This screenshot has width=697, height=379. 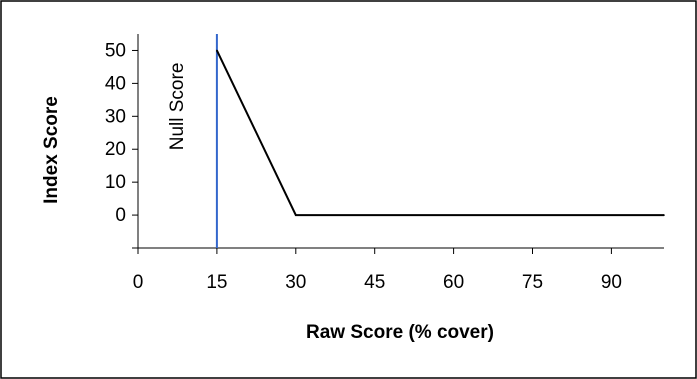 What do you see at coordinates (115, 116) in the screenshot?
I see `y-tick-label: 30` at bounding box center [115, 116].